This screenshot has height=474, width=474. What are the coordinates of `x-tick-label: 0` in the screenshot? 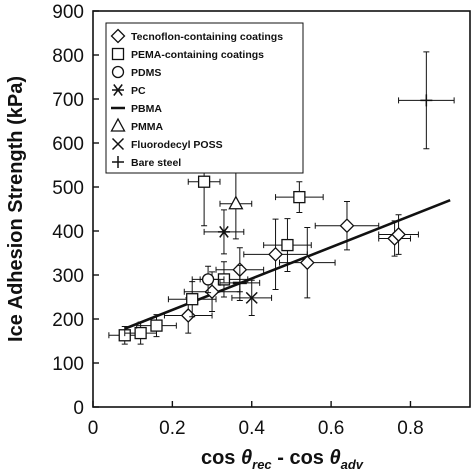 It's located at (93, 428).